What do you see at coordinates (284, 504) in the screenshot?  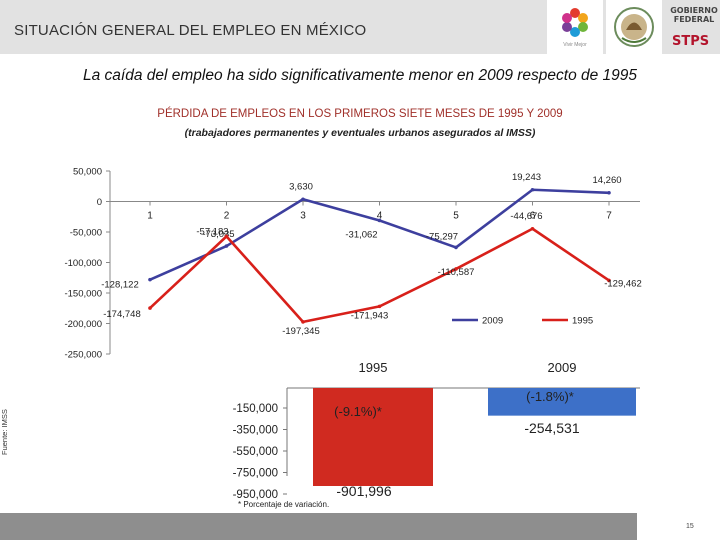 I see `footnote: * Porcentaje de variación.` at bounding box center [284, 504].